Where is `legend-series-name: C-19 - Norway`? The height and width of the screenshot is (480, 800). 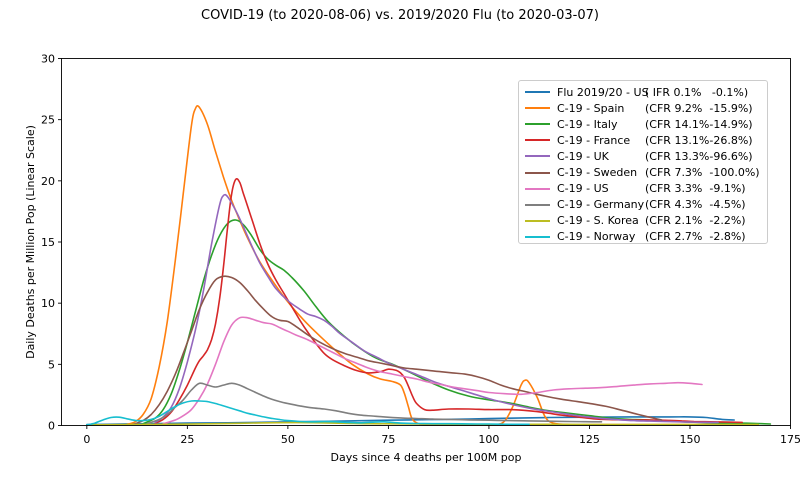
legend-series-name: C-19 - Norway is located at coordinates (596, 237).